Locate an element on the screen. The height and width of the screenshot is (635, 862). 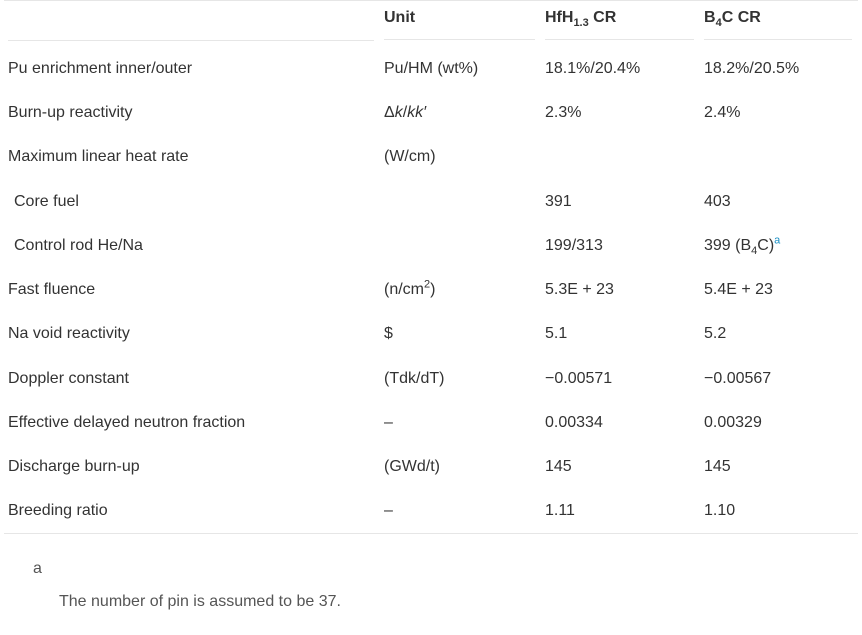
row-unit: (n/cm2) is located at coordinates (410, 288).